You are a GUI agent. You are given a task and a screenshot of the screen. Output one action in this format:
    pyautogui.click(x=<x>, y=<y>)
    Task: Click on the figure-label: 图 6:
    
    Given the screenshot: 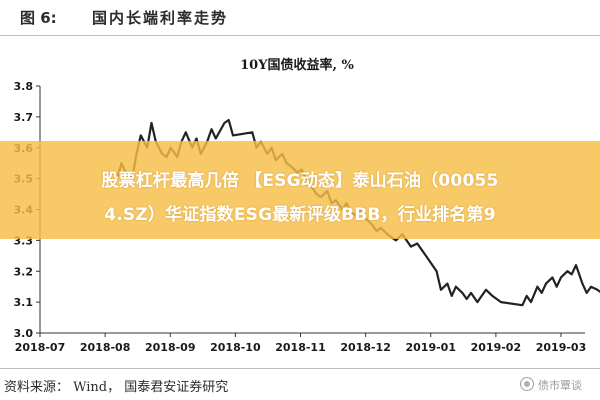 What is the action you would take?
    pyautogui.click(x=38, y=18)
    